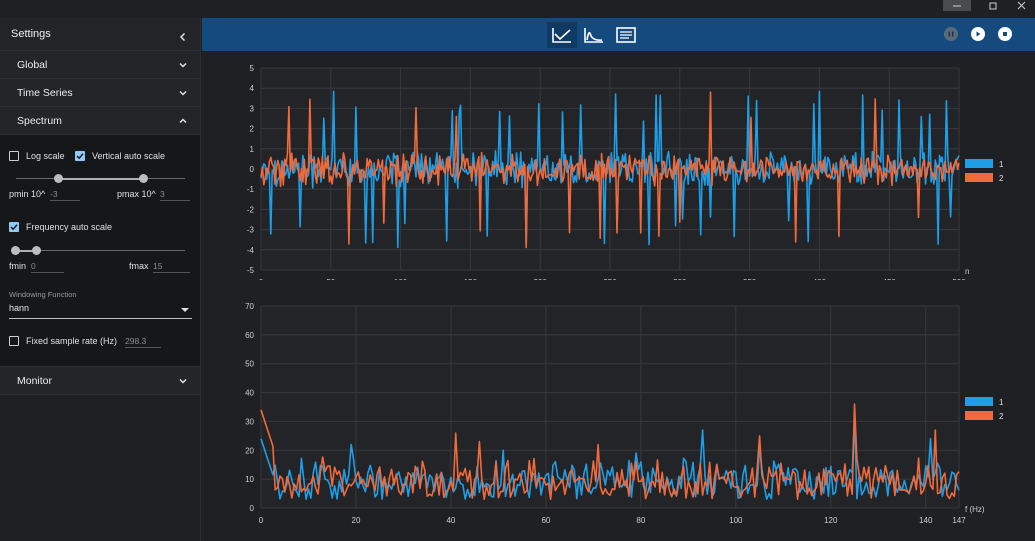  What do you see at coordinates (831, 520) in the screenshot?
I see `x-tick-label: 120` at bounding box center [831, 520].